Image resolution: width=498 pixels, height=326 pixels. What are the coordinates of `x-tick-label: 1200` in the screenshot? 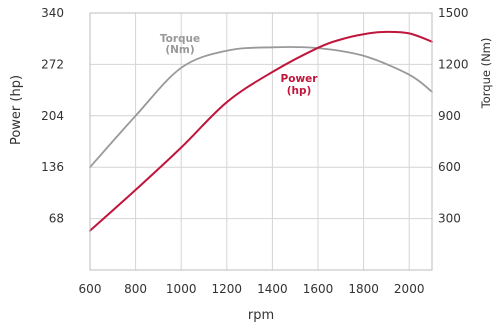 It's located at (227, 289).